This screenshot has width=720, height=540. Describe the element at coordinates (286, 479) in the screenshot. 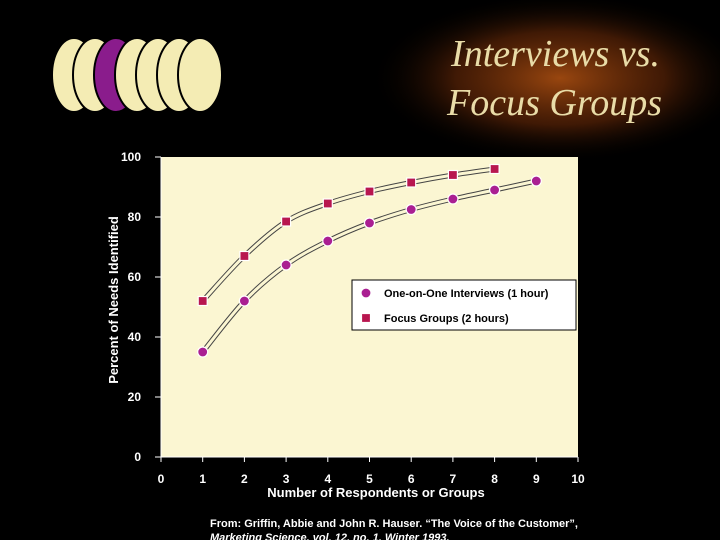

I see `x-tick-label: 3` at that location.